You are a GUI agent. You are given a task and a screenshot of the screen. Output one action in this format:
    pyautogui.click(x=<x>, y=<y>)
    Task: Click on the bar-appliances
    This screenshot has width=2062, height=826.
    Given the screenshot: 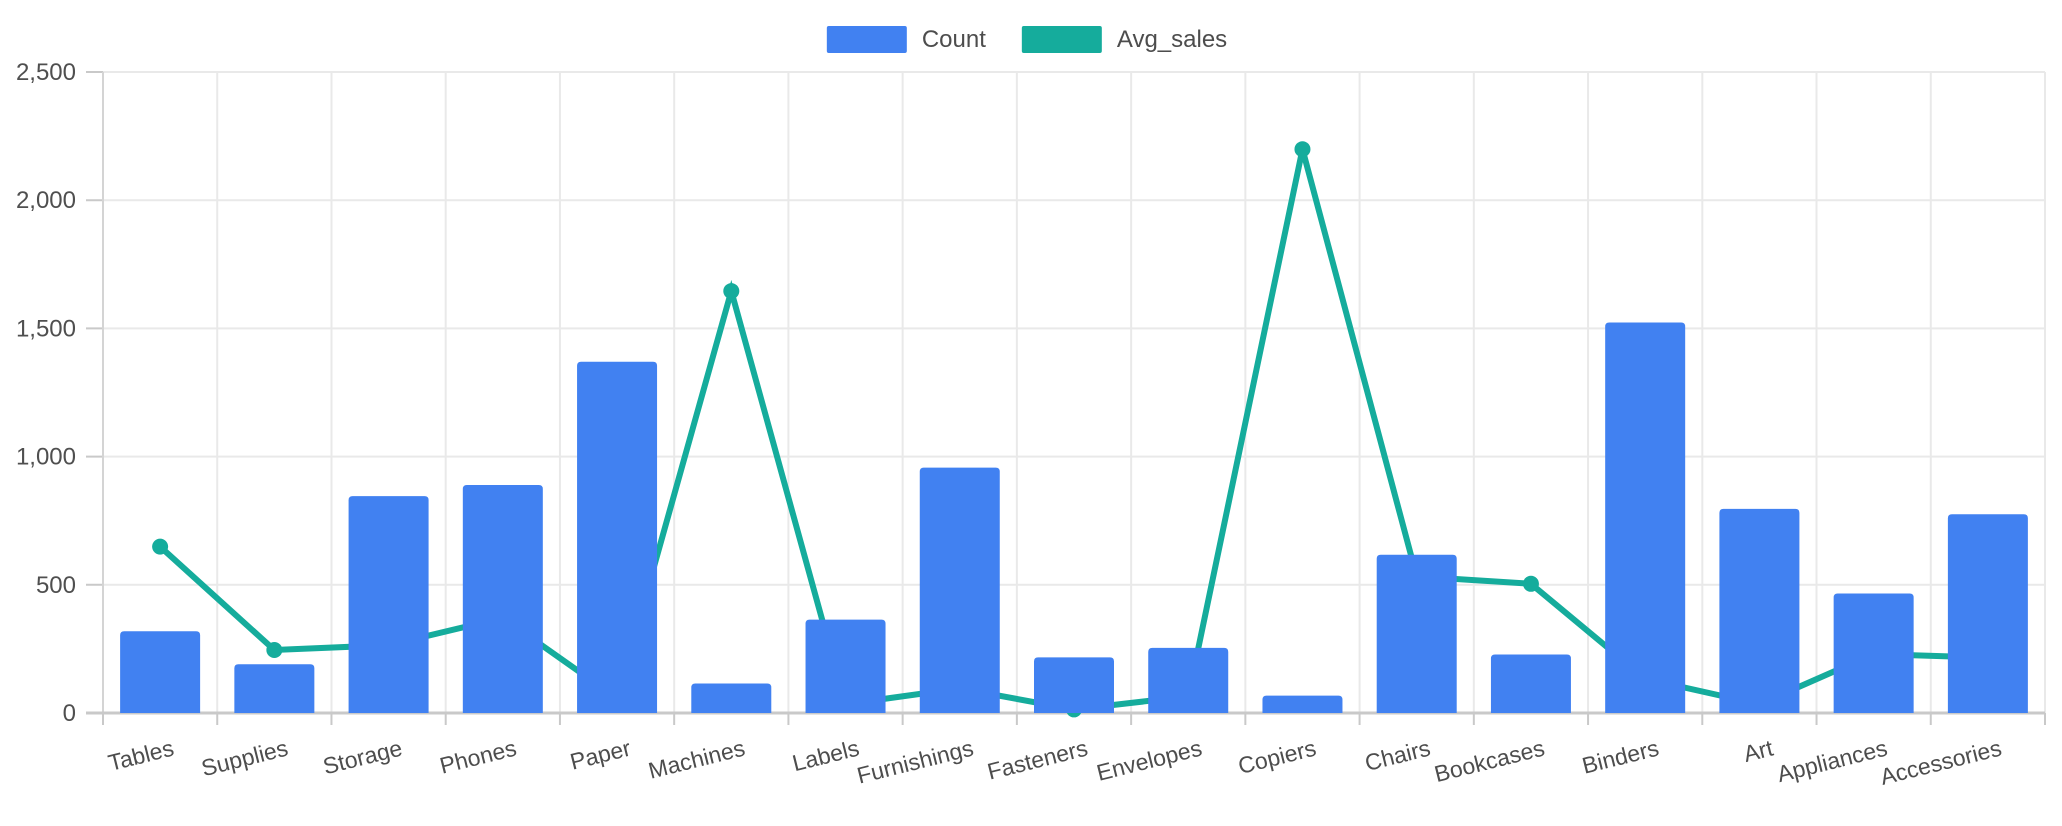 What is the action you would take?
    pyautogui.click(x=1873, y=653)
    